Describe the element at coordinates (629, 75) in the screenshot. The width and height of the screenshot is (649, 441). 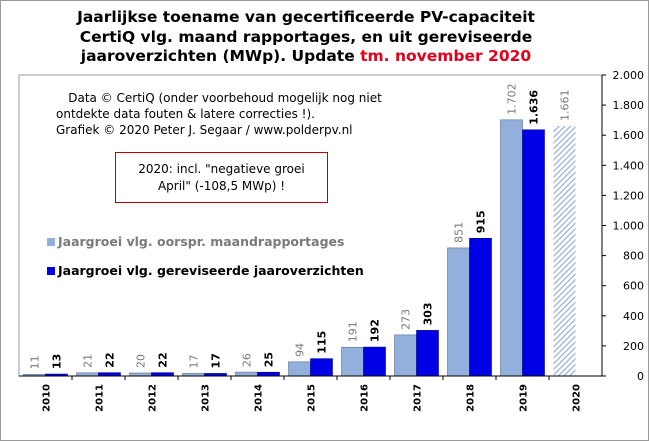
I see `y-tick-label-2000: 2.000` at that location.